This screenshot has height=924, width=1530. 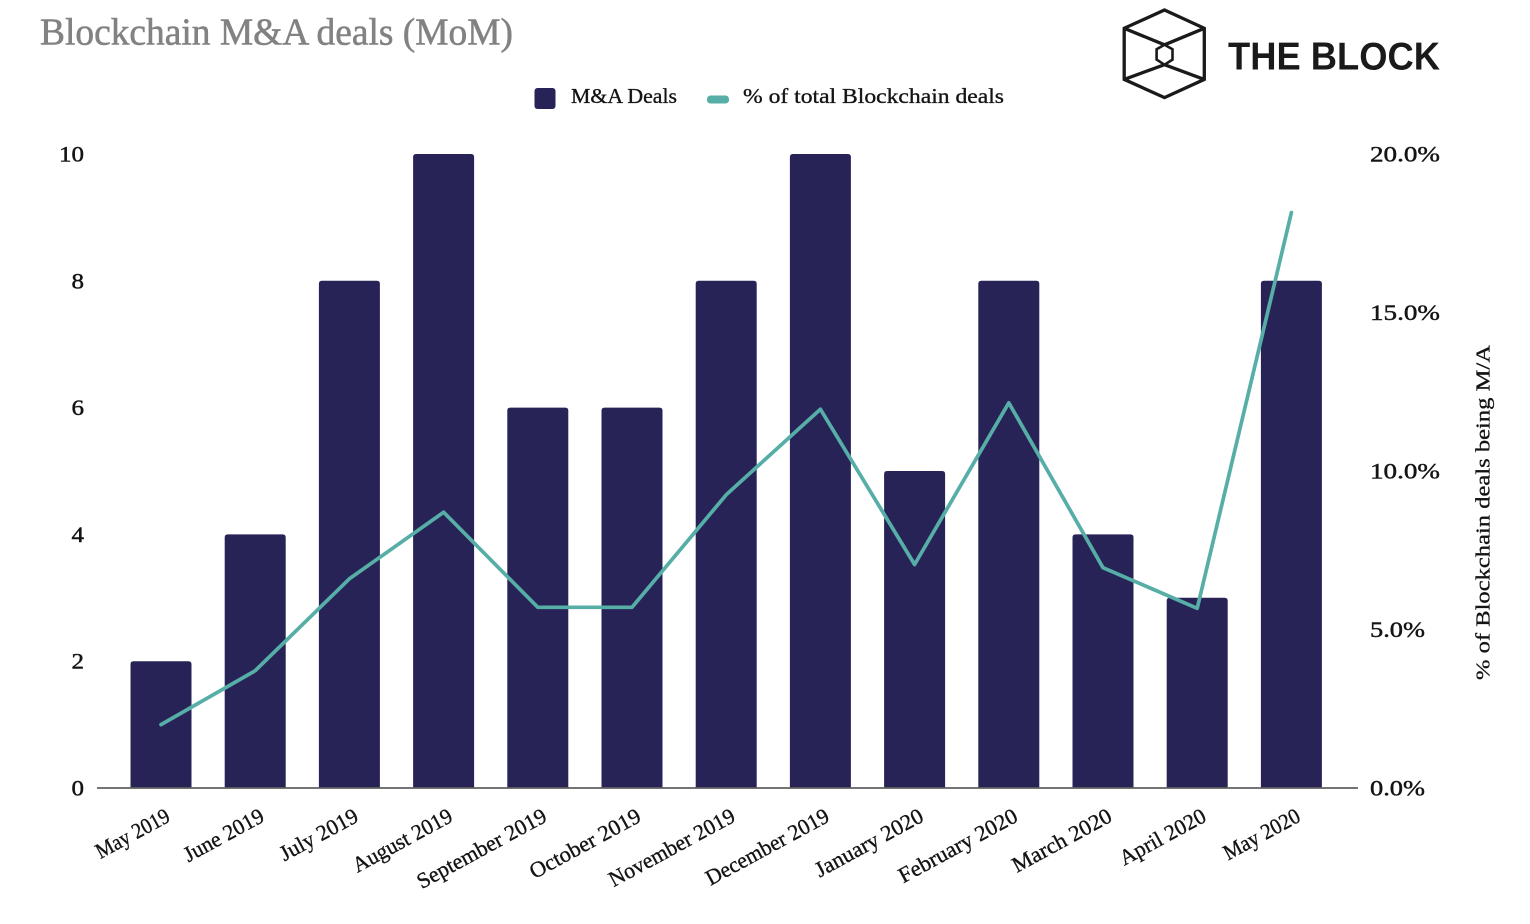 What do you see at coordinates (78, 407) in the screenshot?
I see `svg-text: 6` at bounding box center [78, 407].